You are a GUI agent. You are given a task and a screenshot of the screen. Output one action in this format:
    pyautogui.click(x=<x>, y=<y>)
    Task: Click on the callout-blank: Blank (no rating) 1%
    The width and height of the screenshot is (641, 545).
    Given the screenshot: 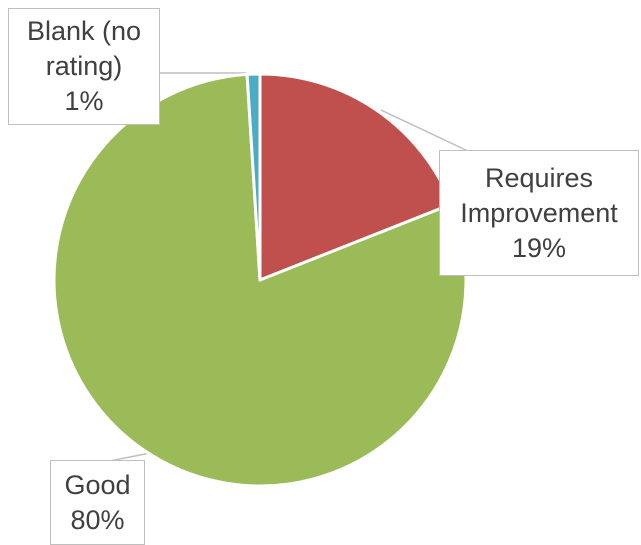 What is the action you would take?
    pyautogui.click(x=84, y=66)
    